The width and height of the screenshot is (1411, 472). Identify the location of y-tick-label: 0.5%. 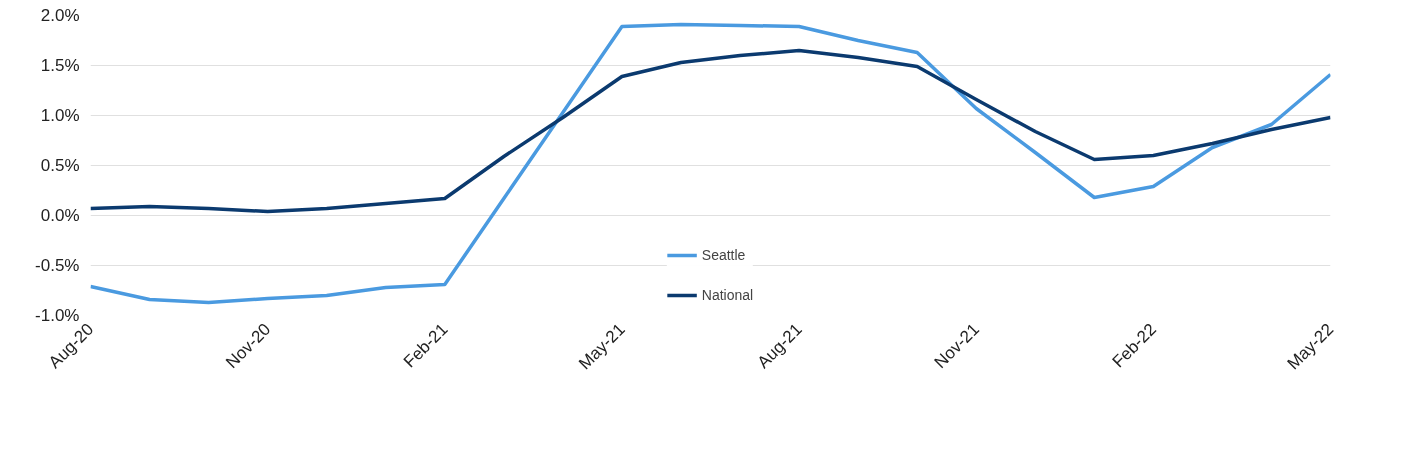
(60, 165).